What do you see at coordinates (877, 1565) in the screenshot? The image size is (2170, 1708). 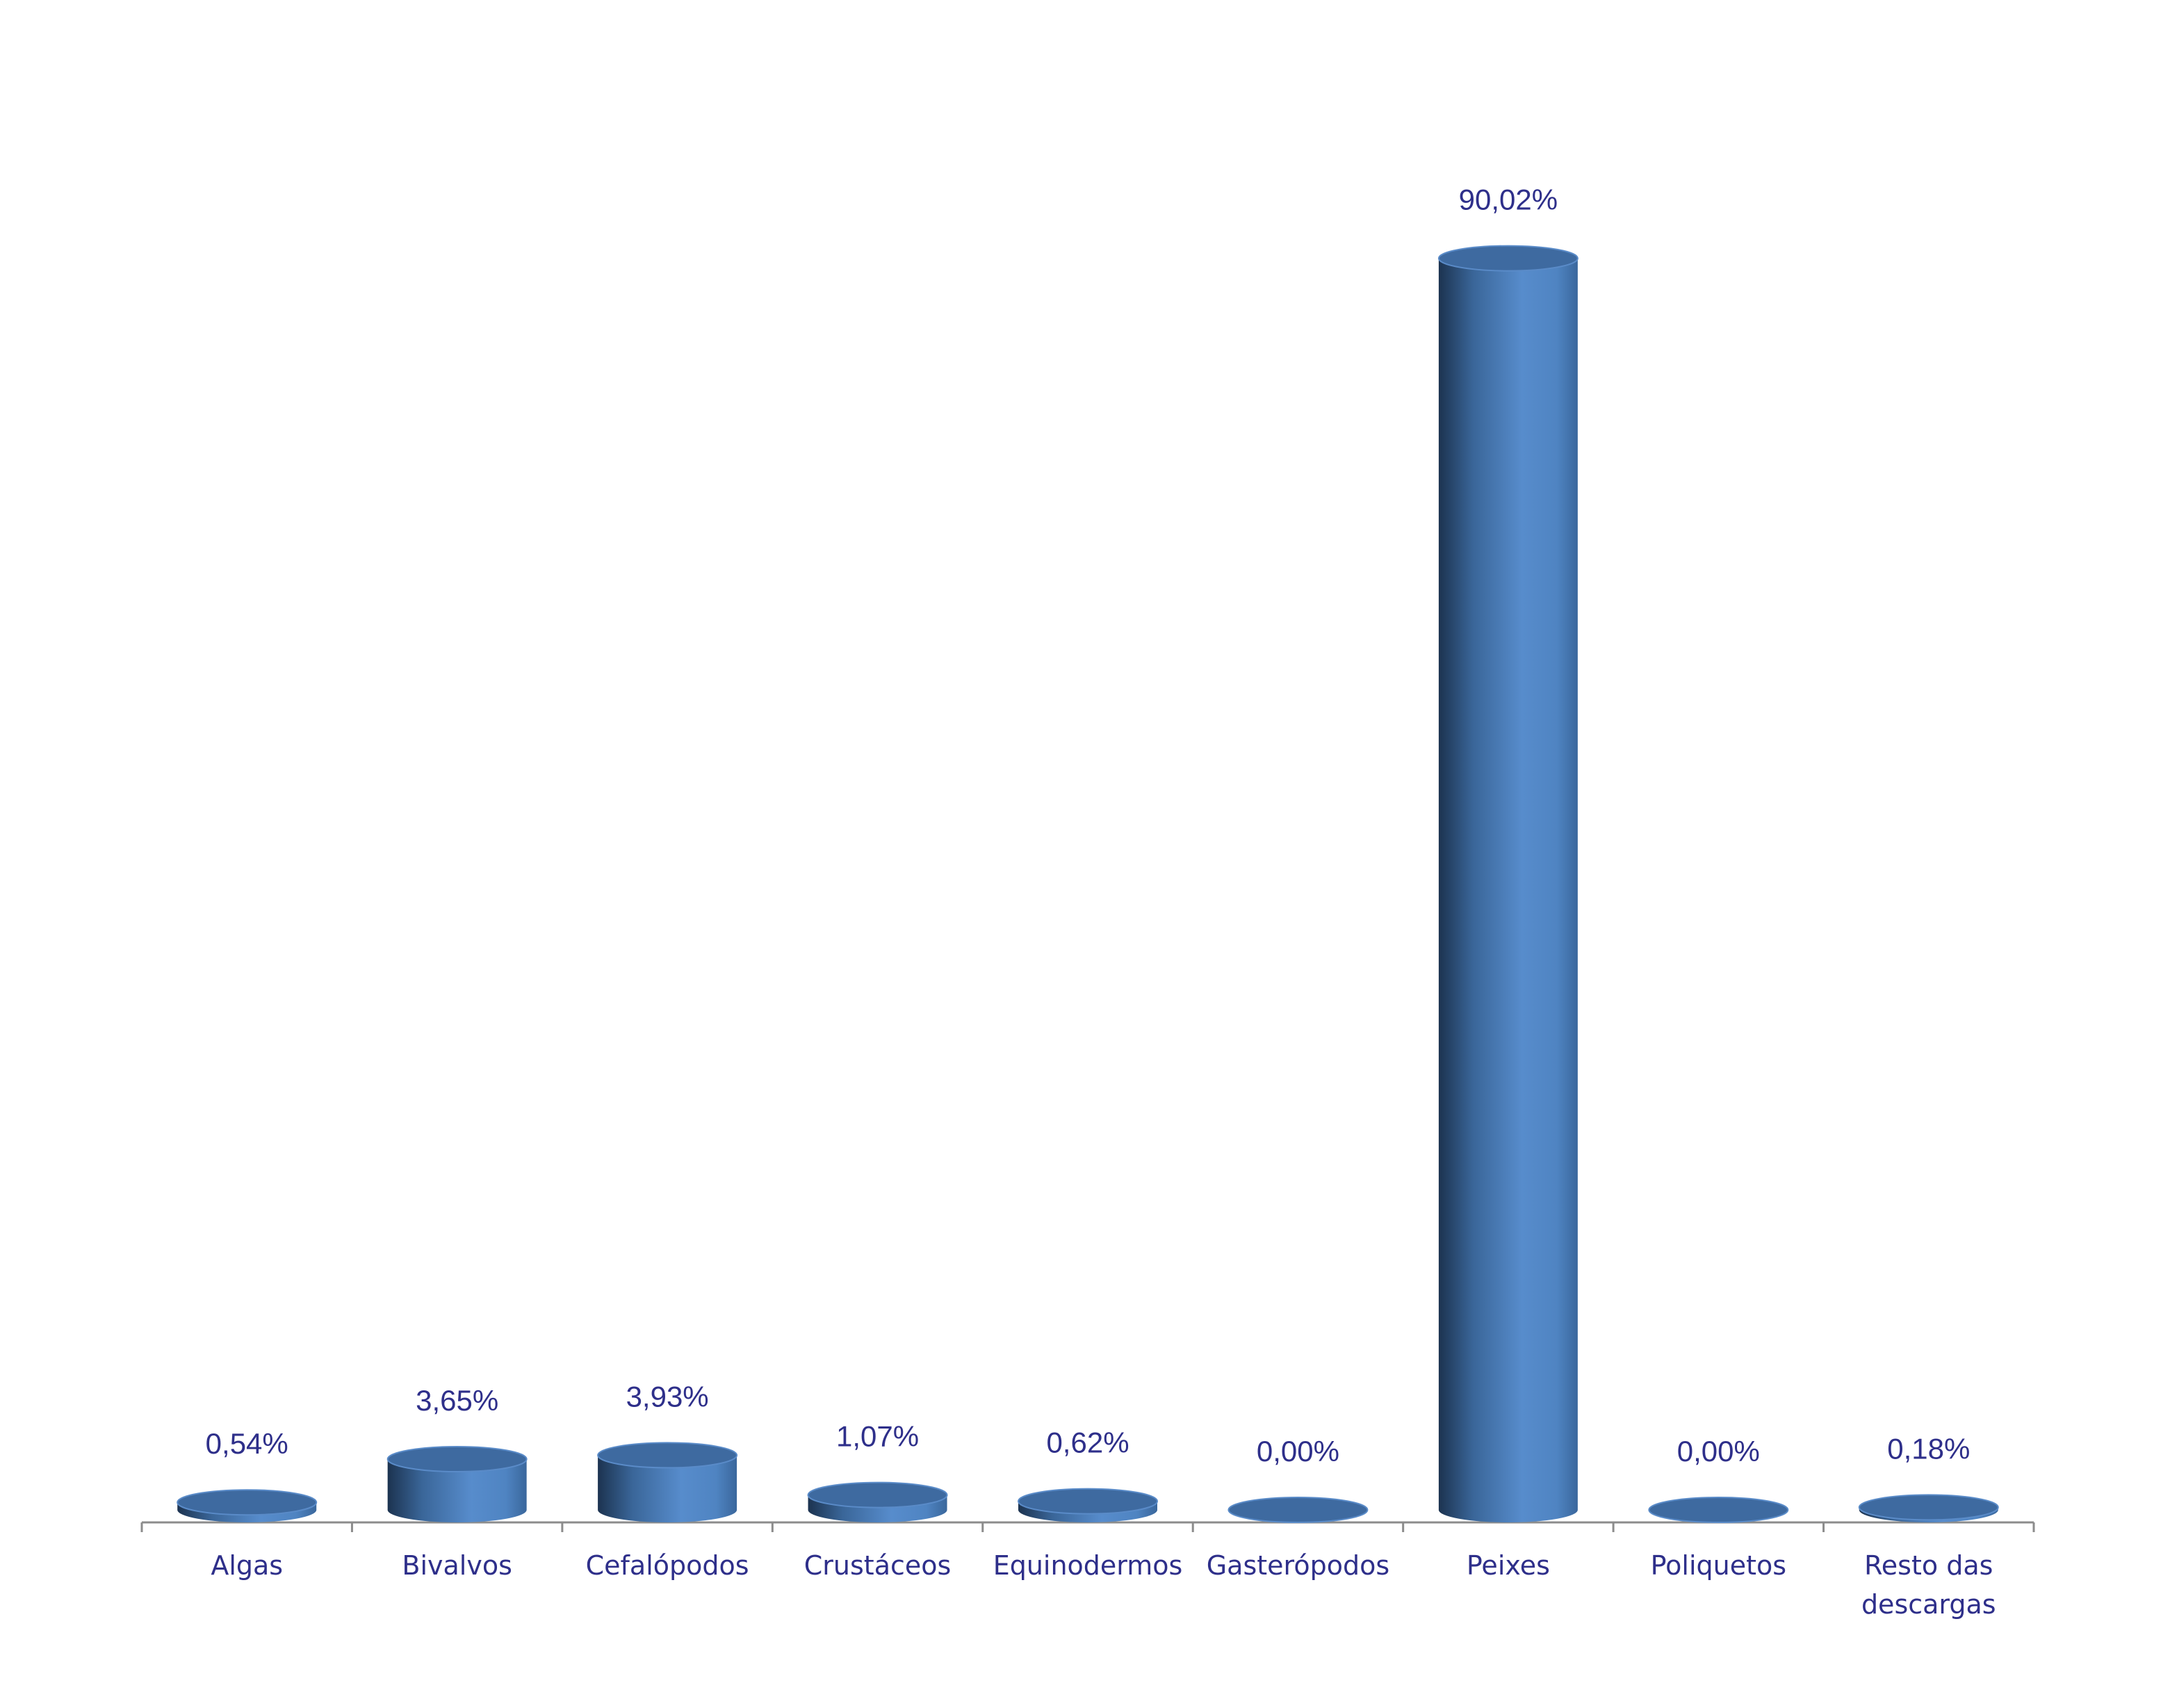 I see `x-tick-label: Crustáceos` at bounding box center [877, 1565].